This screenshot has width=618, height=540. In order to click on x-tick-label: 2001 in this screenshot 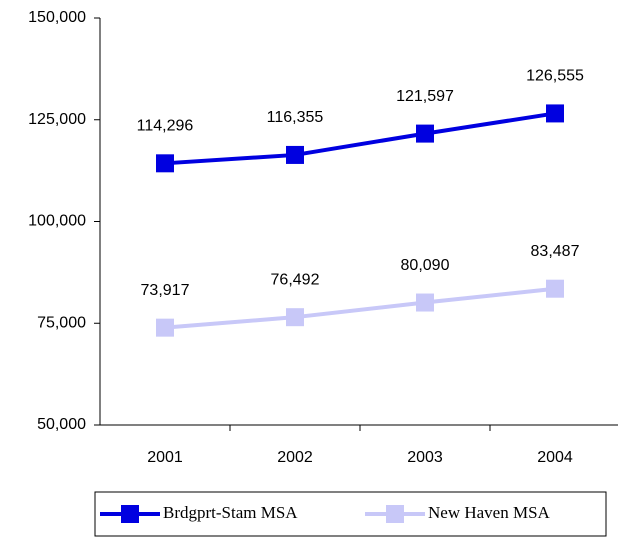, I will do `click(165, 457)`.